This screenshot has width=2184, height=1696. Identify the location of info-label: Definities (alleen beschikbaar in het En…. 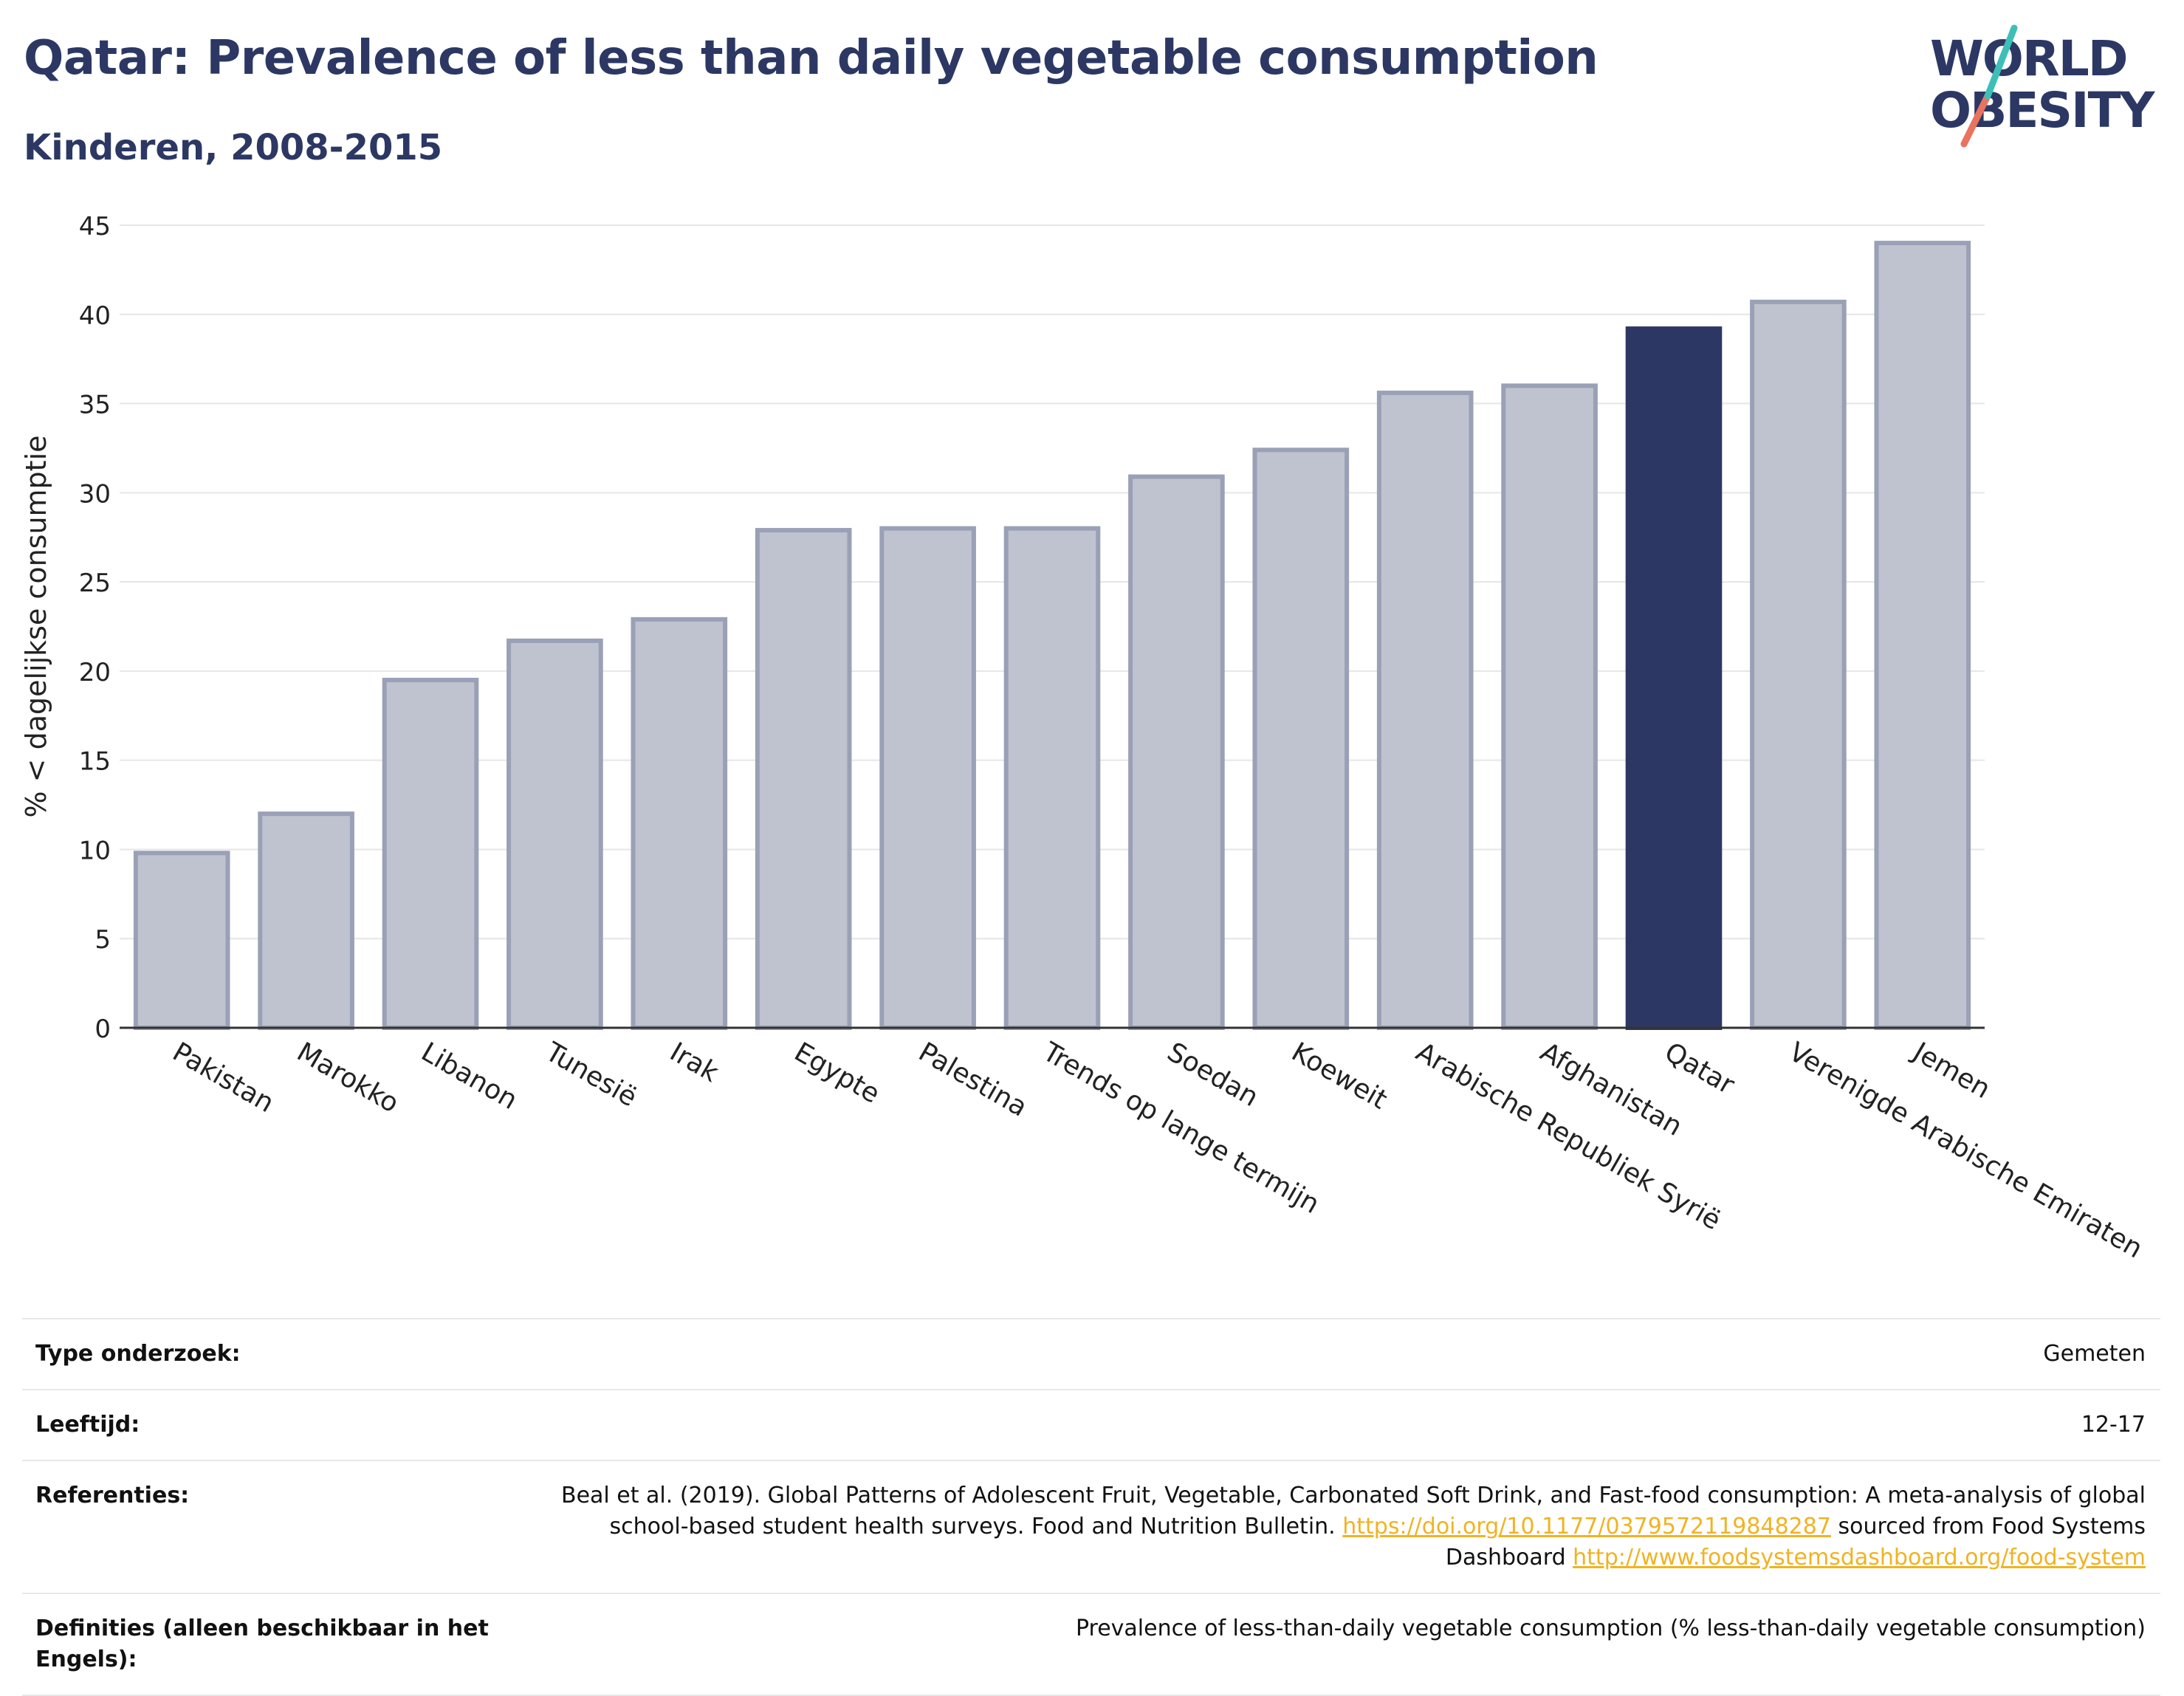
(262, 1644).